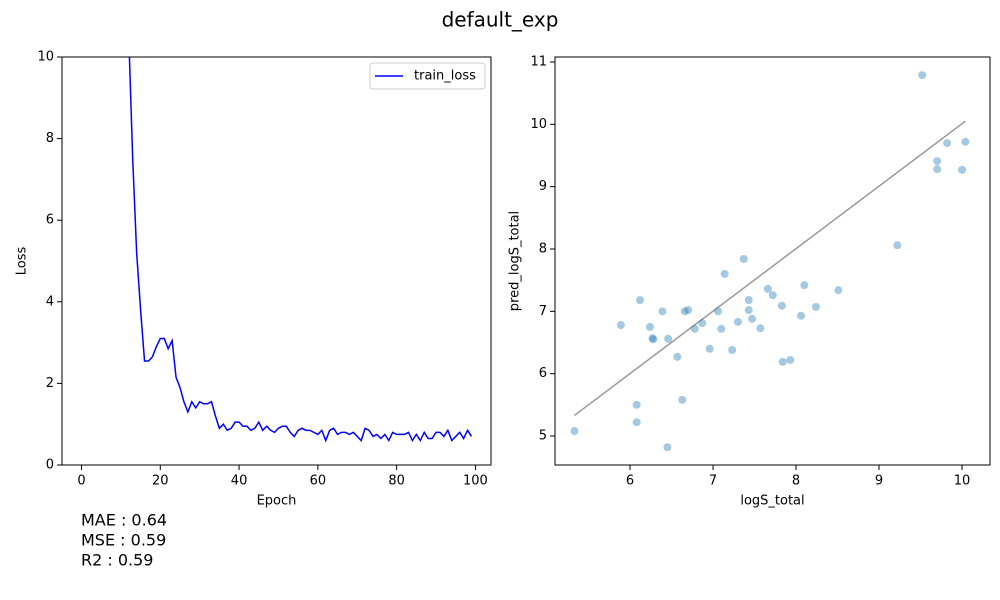  I want to click on x-axis-label: Epoch, so click(277, 501).